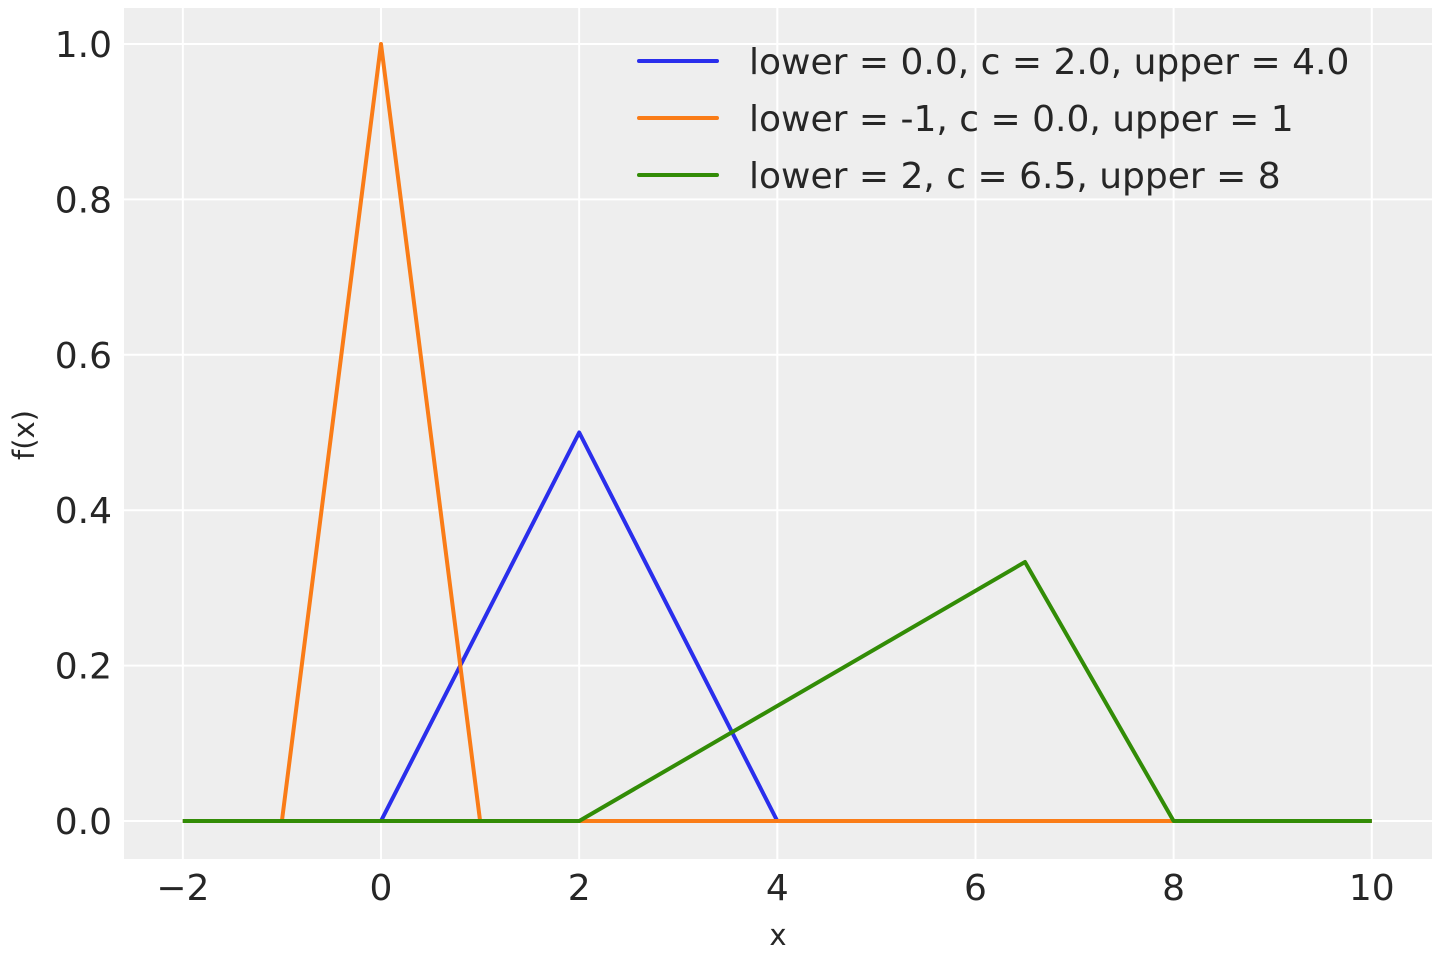 This screenshot has height=960, width=1440. Describe the element at coordinates (1049, 62) in the screenshot. I see `legend-label-1: lower = 0.0, c = 2.0, upper = 4.0` at that location.